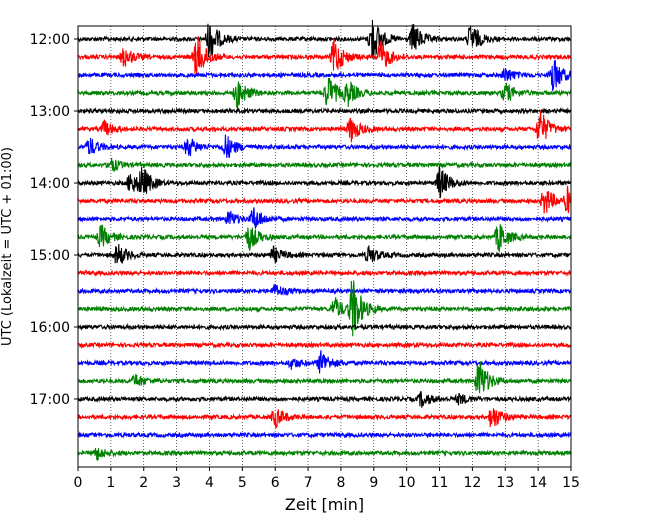 The image size is (650, 520). What do you see at coordinates (571, 483) in the screenshot?
I see `x-tick-label: 15` at bounding box center [571, 483].